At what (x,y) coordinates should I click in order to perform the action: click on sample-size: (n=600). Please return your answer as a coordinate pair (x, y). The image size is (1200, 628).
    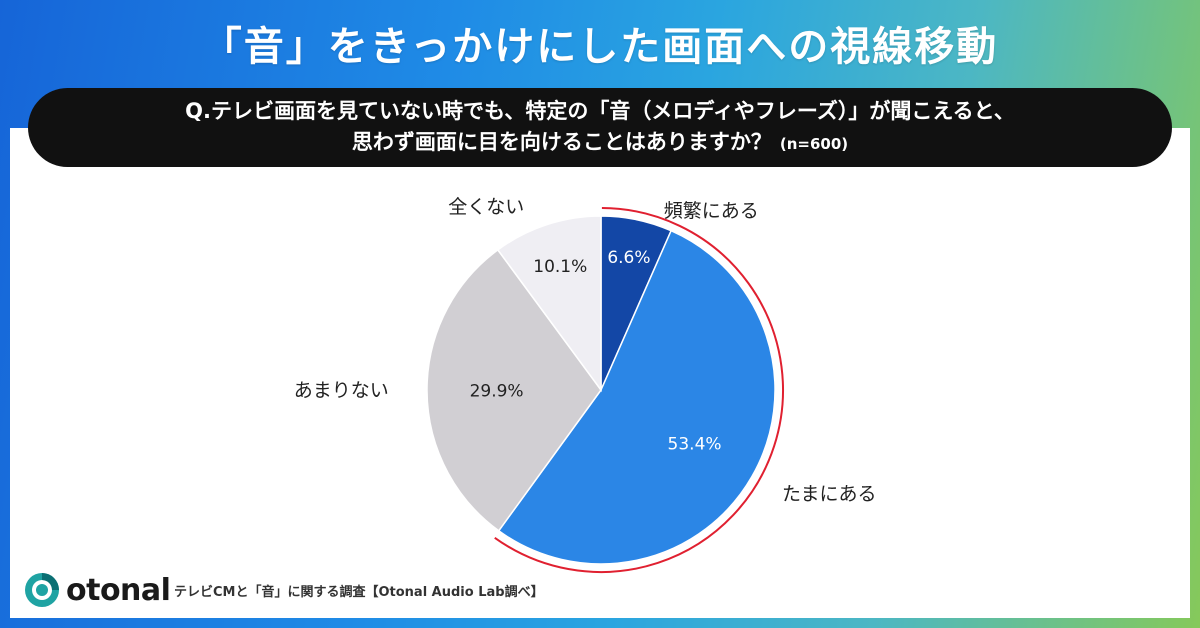
    Looking at the image, I should click on (814, 143).